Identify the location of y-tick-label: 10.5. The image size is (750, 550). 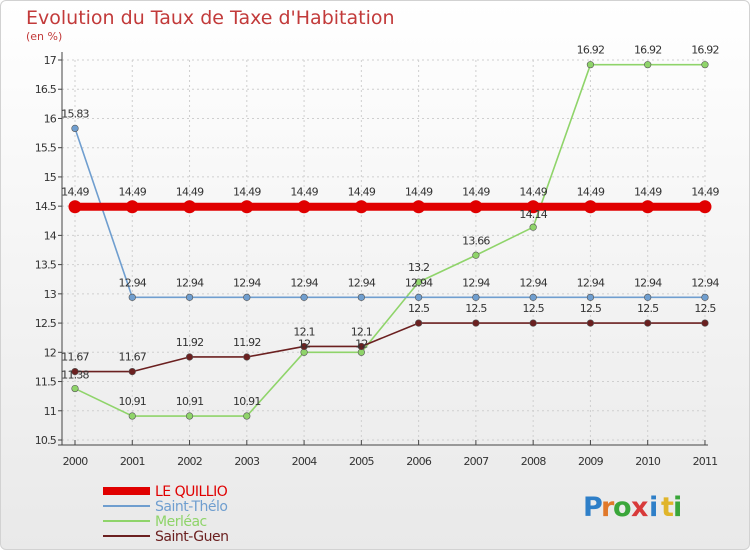
(46, 440).